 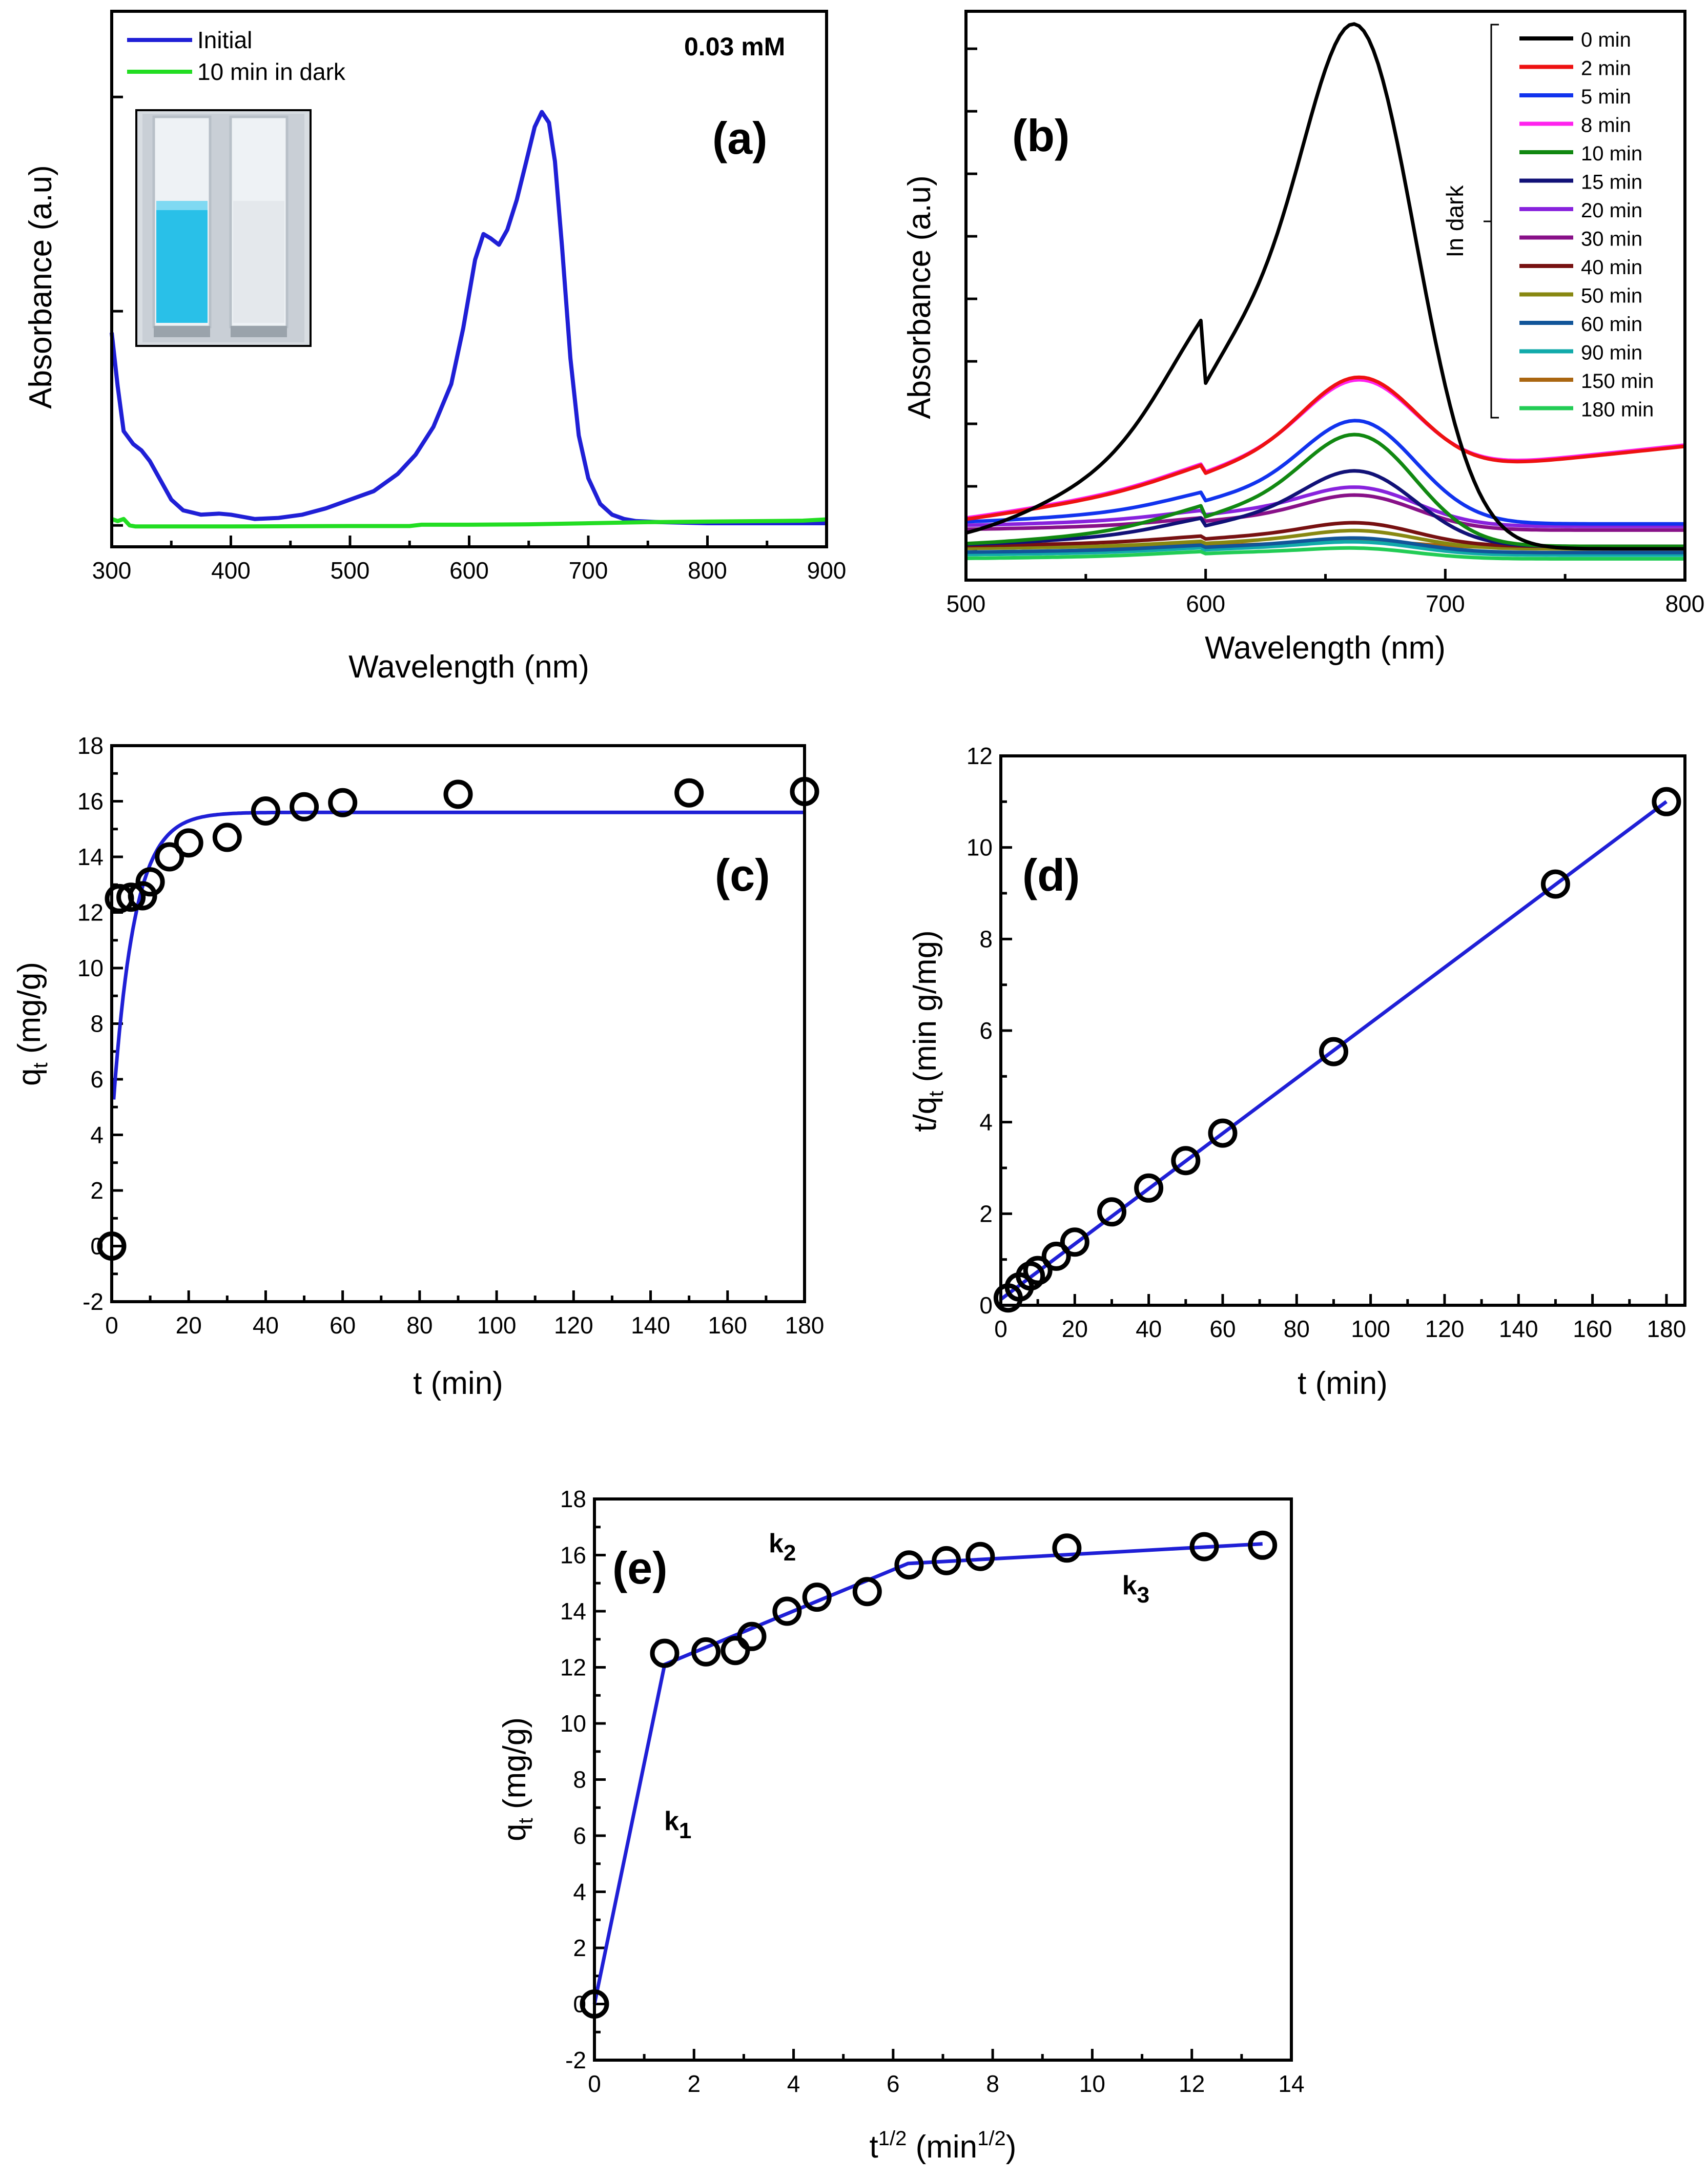 I want to click on rate-constant-label-k3: k3, so click(x=1135, y=1589).